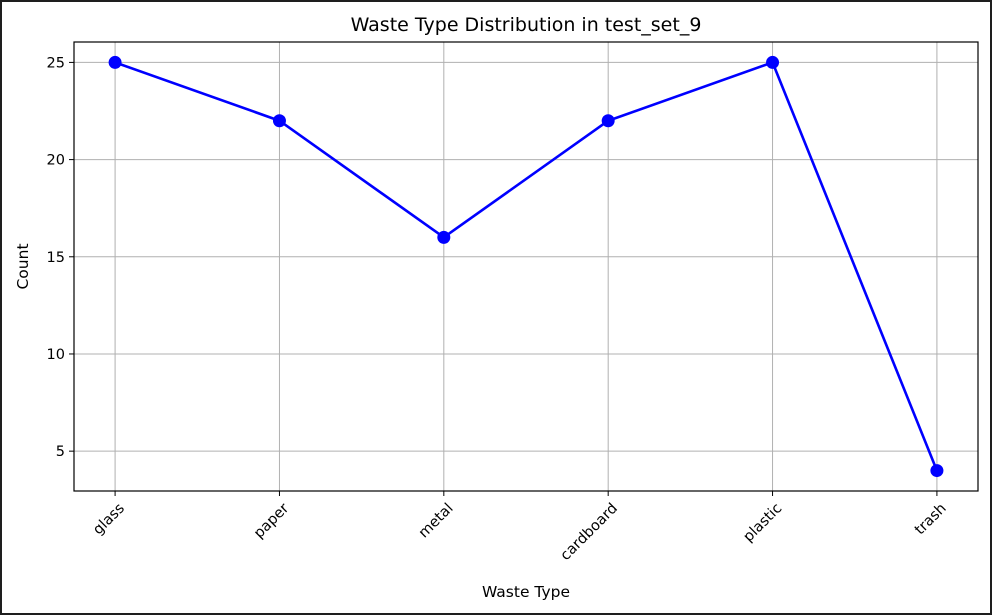  Describe the element at coordinates (56, 161) in the screenshot. I see `y-tick-label: 20` at that location.